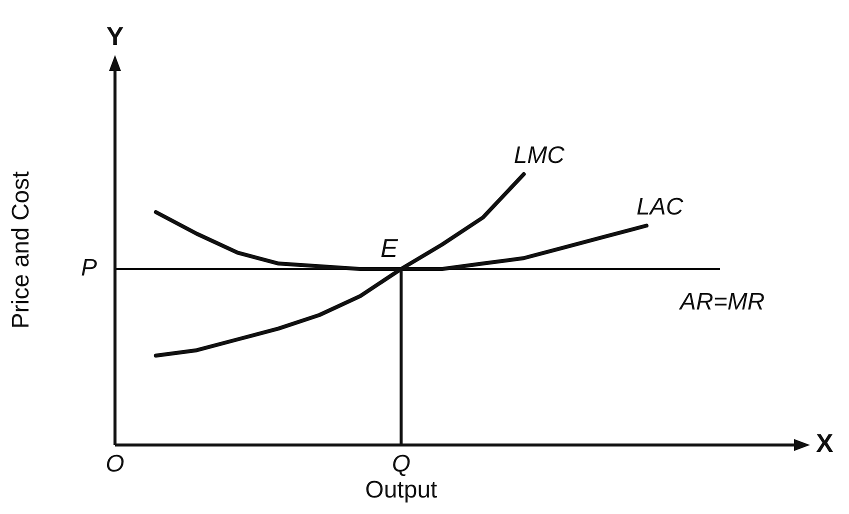 The width and height of the screenshot is (849, 514). Describe the element at coordinates (389, 248) in the screenshot. I see `annotation: E` at that location.